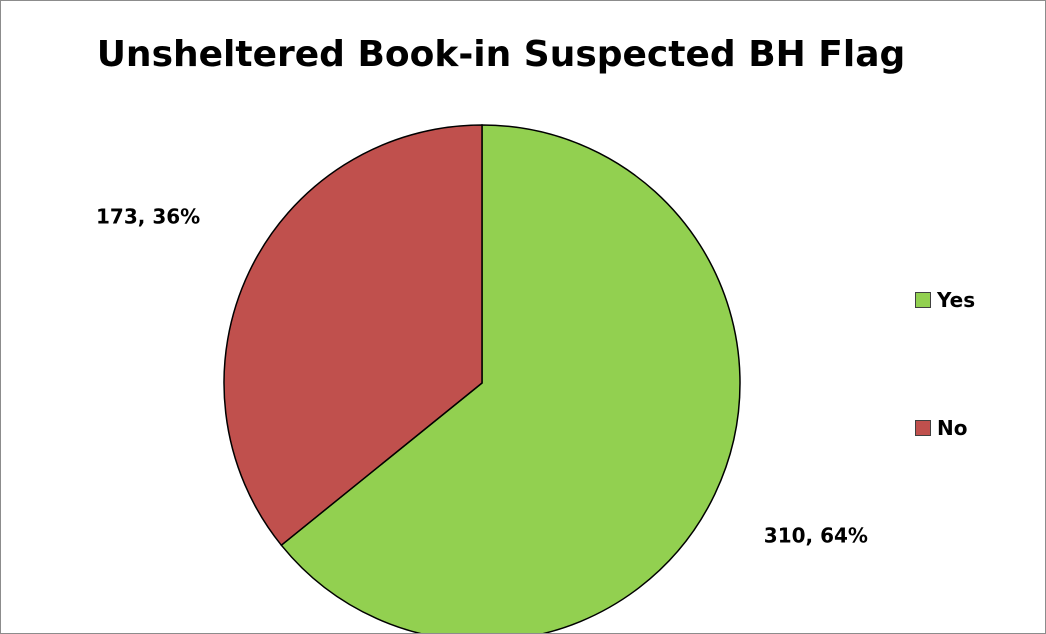  I want to click on legend: Yes No, so click(945, 413).